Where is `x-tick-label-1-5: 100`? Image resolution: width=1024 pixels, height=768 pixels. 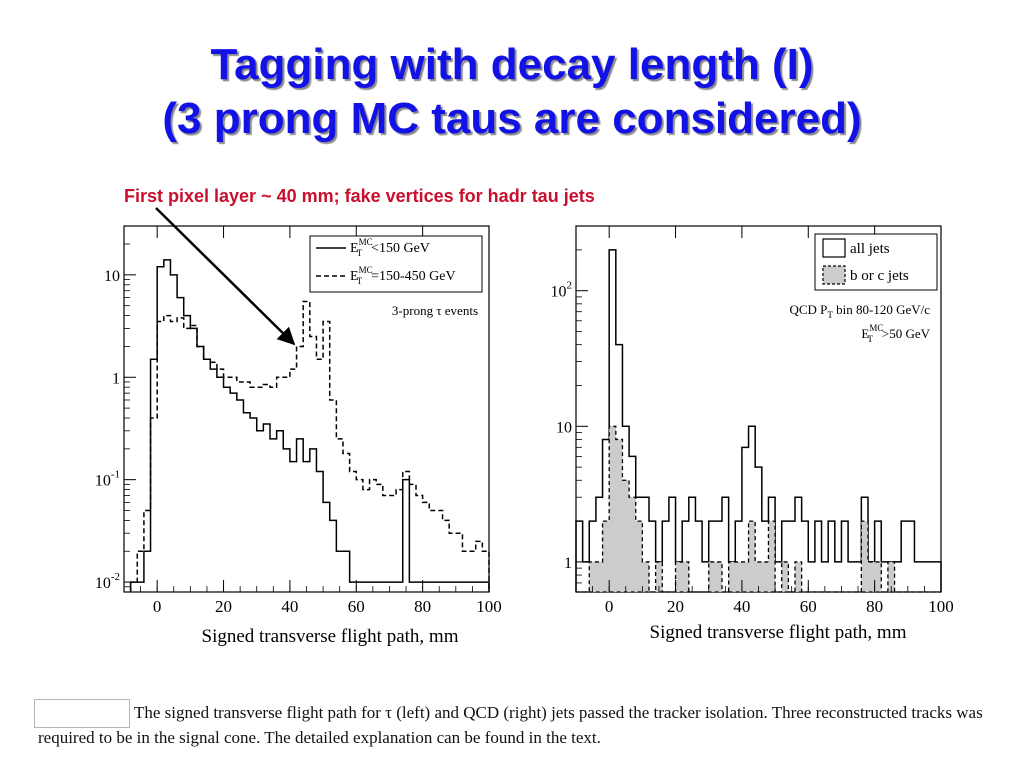
x-tick-label-1-5: 100 is located at coordinates (941, 606).